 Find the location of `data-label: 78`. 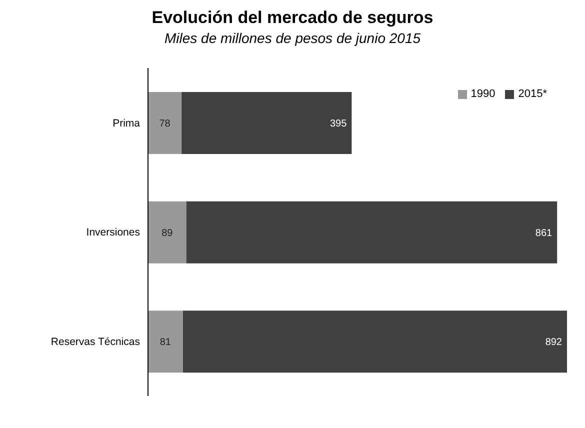

data-label: 78 is located at coordinates (165, 124).